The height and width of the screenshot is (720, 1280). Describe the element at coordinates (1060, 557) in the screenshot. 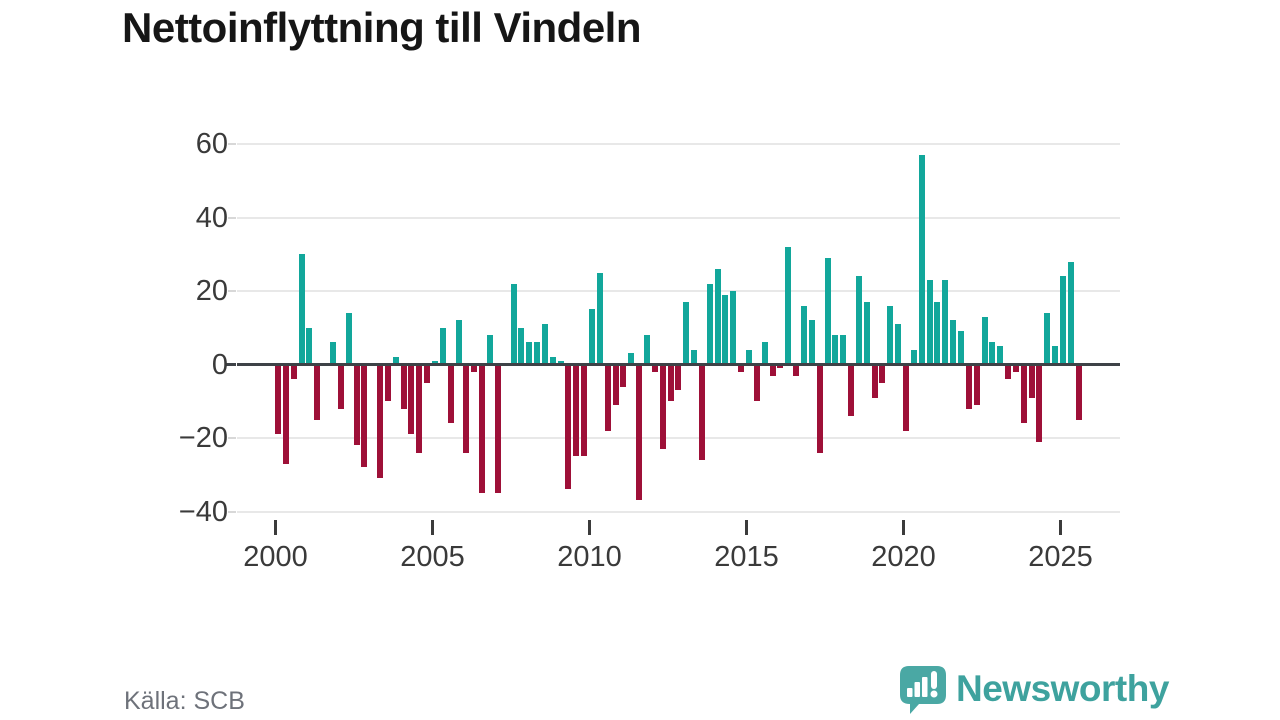

I see `x-tick-label: 2025` at that location.